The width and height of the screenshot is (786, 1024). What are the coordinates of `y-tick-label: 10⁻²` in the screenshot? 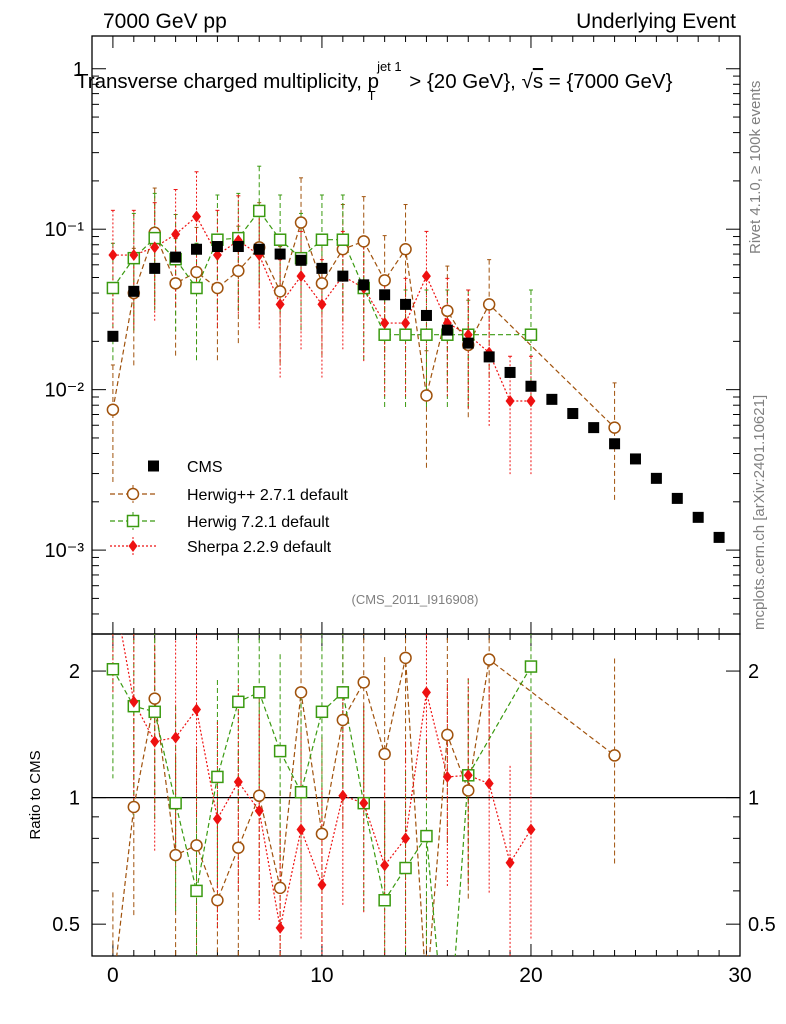 It's located at (65, 391).